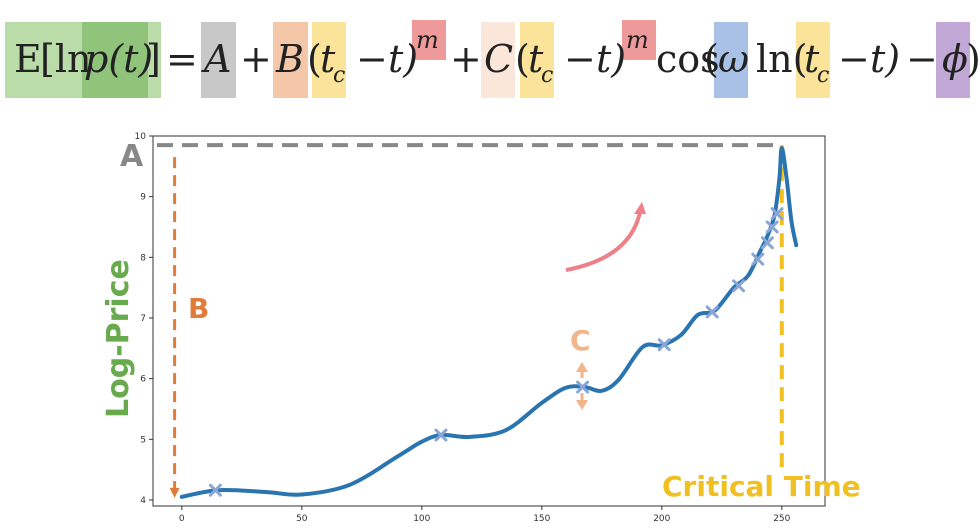 This screenshot has height=530, width=980. What do you see at coordinates (118, 59) in the screenshot?
I see `f-p: p(t)` at bounding box center [118, 59].